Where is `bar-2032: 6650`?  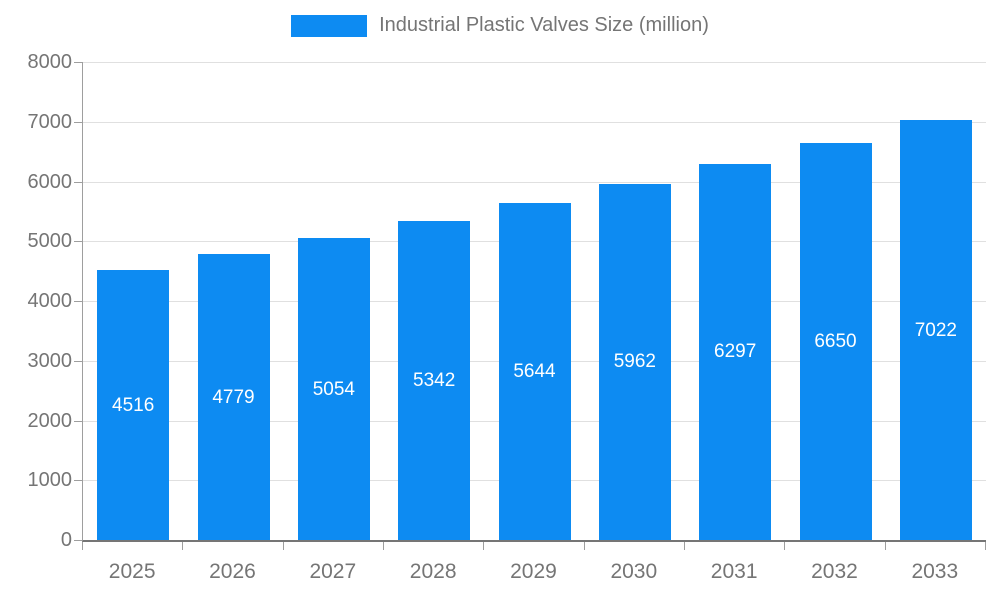 bar-2032: 6650 is located at coordinates (835, 341).